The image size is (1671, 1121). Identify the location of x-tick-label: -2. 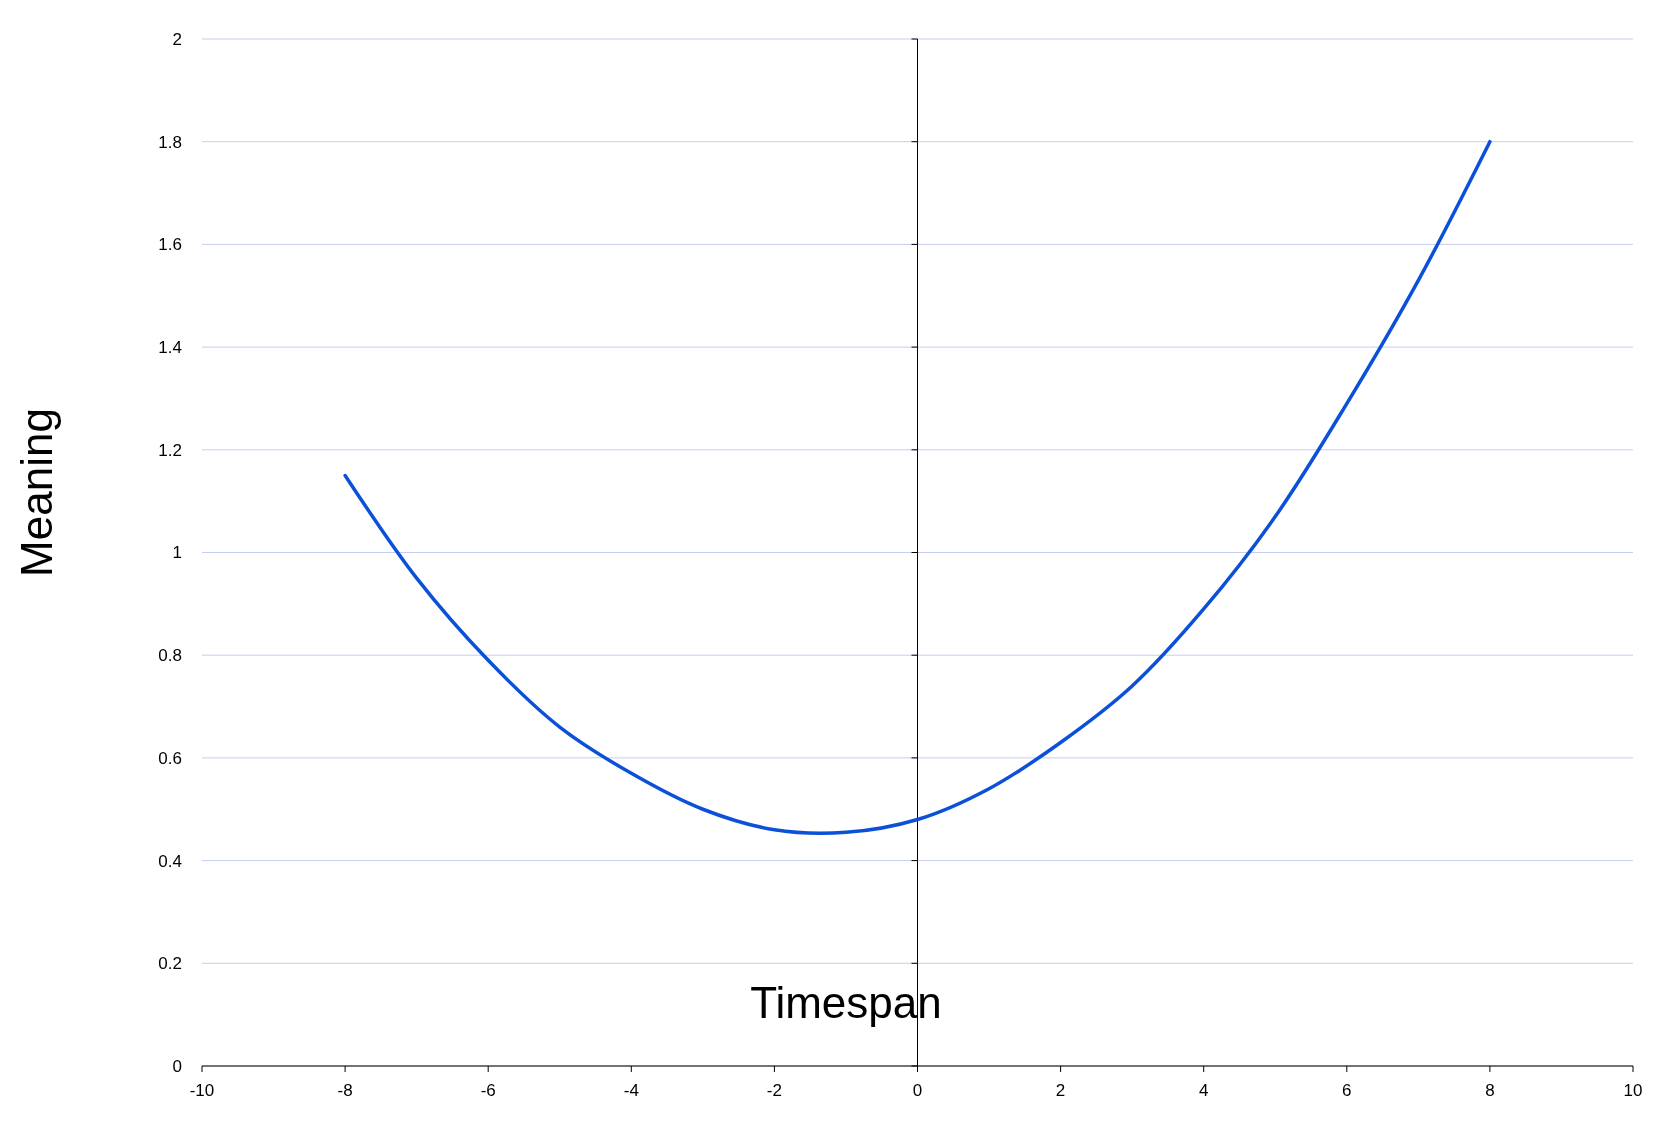
(774, 1090).